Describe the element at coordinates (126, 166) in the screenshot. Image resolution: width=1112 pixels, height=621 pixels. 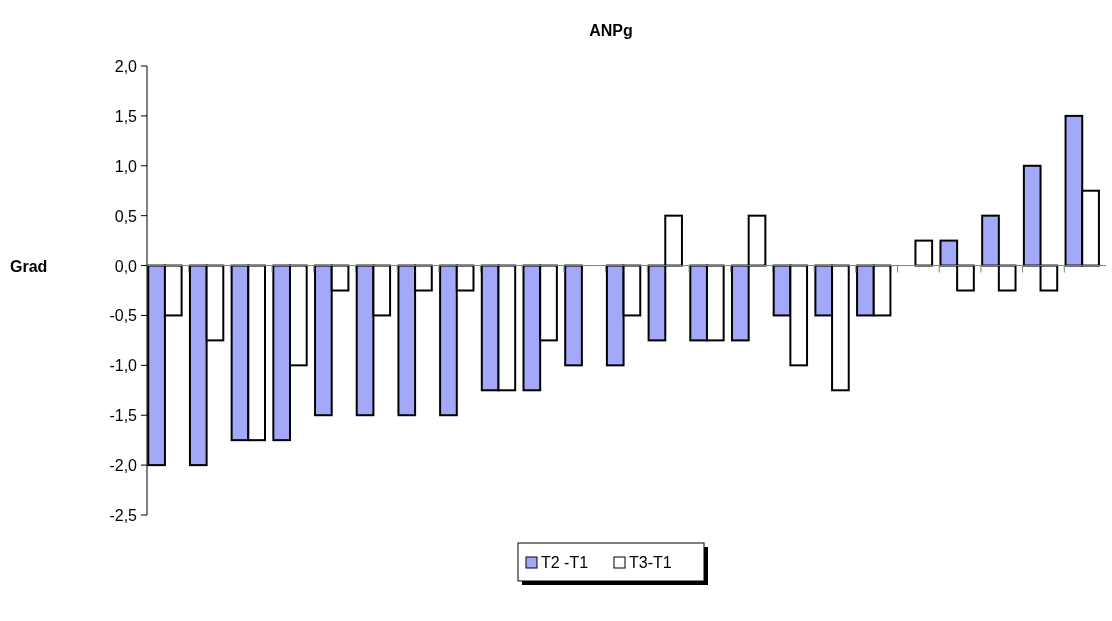
I see `y-tick-label: 1,0` at that location.